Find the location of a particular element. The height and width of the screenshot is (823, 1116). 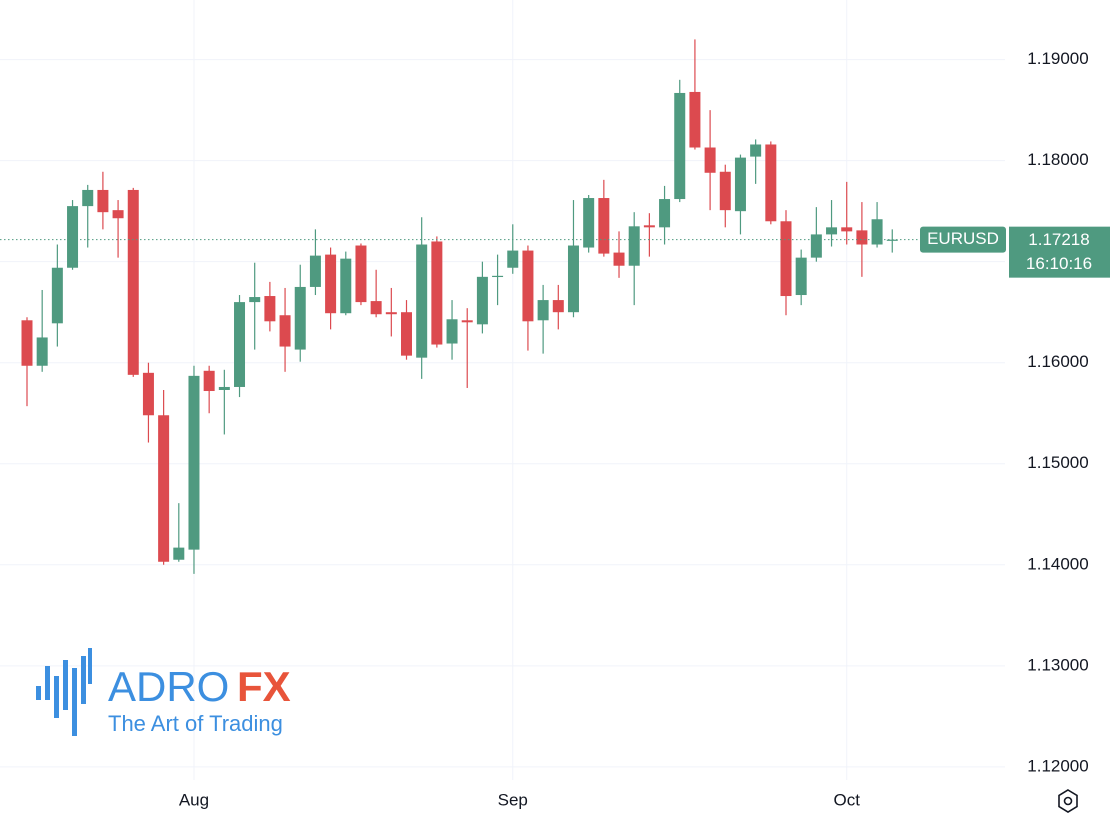

x-tick-label: Aug is located at coordinates (194, 799).